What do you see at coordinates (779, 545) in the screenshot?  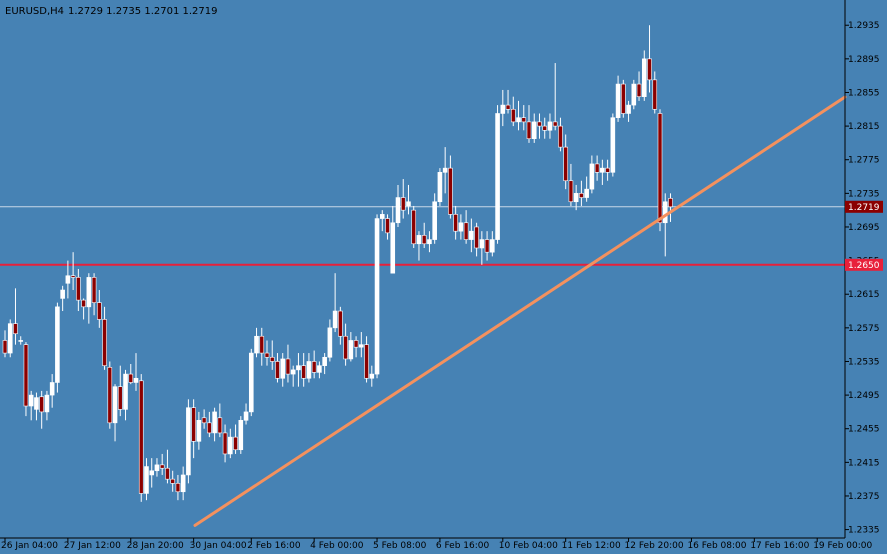 I see `x-tick-label: 17 Feb 16:00` at bounding box center [779, 545].